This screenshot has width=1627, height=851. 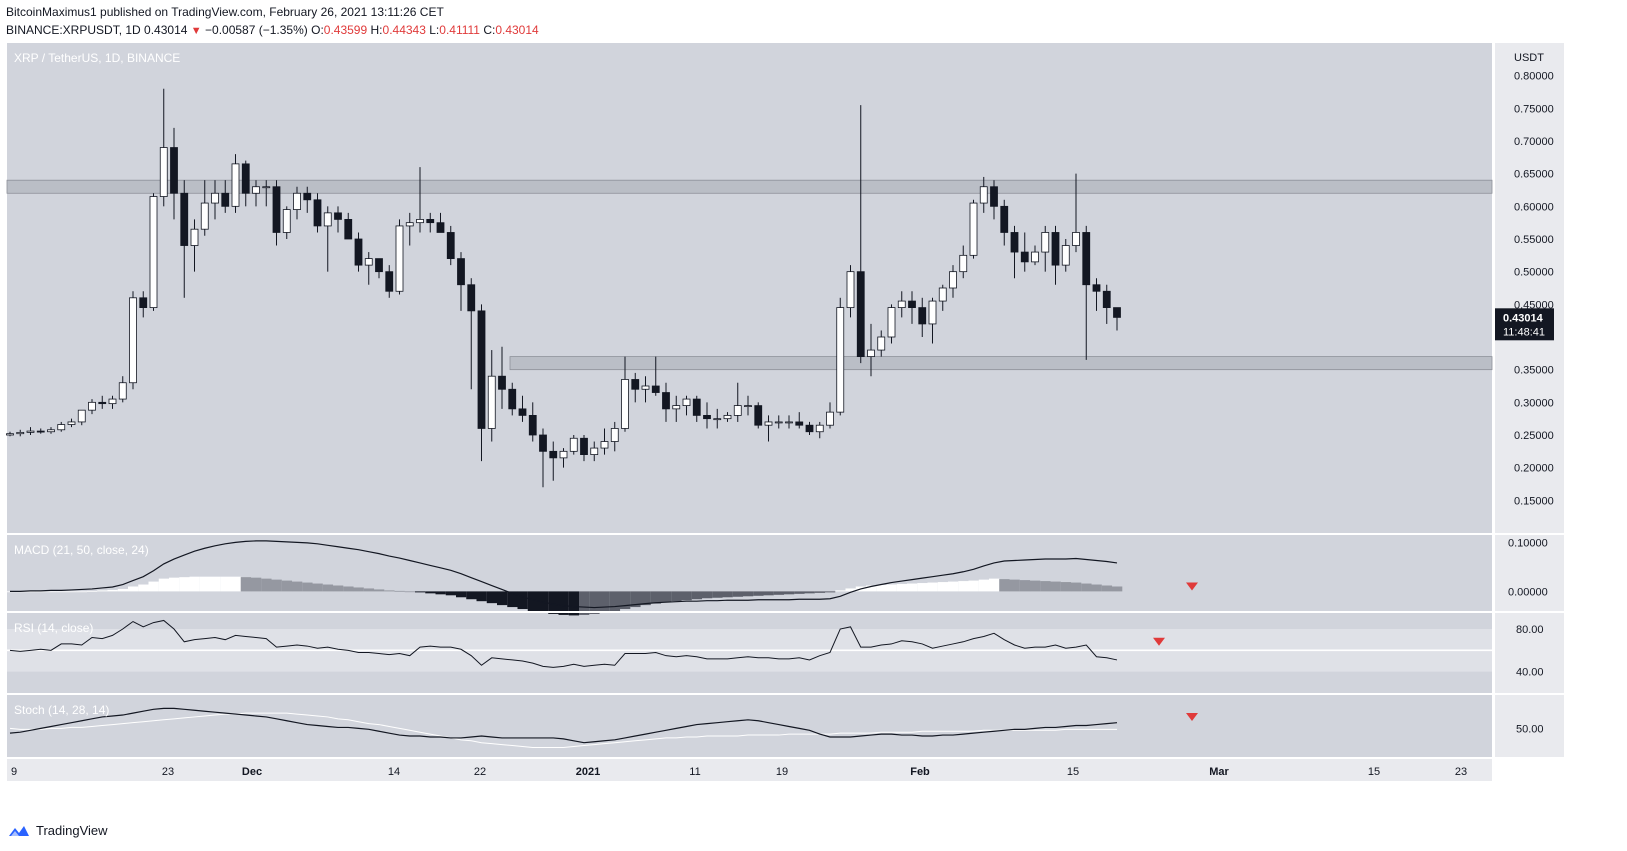 What do you see at coordinates (1528, 592) in the screenshot?
I see `macd-y-tick: 0.00000` at bounding box center [1528, 592].